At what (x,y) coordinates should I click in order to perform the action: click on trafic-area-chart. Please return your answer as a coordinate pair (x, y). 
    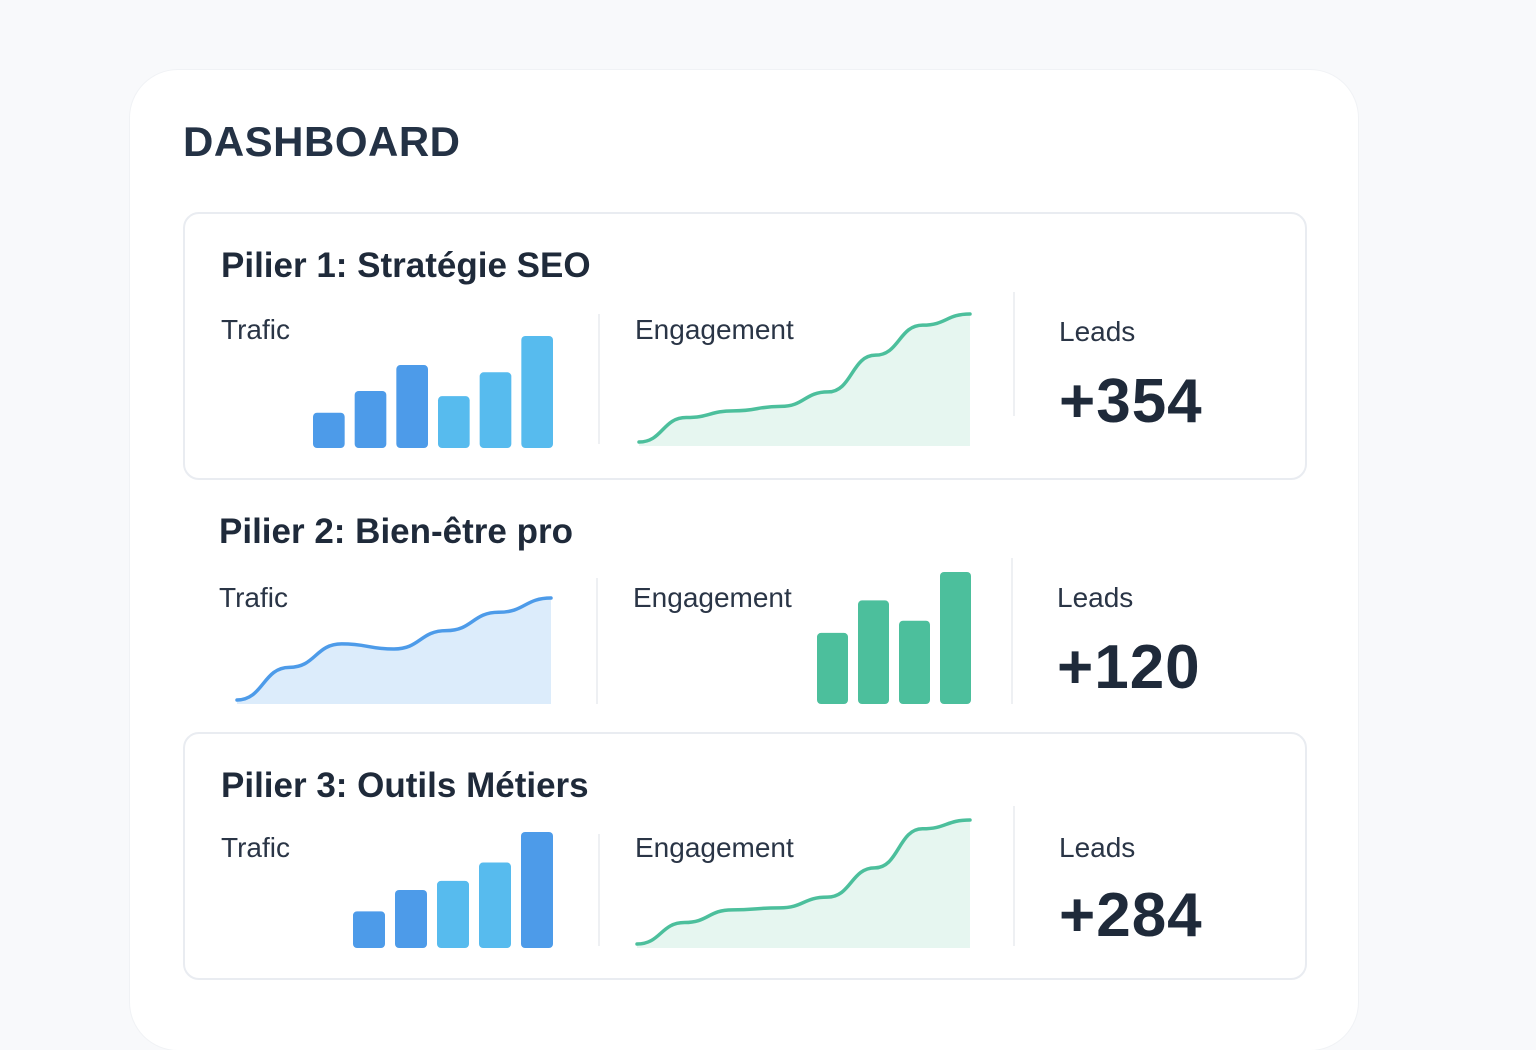
    Looking at the image, I should click on (394, 650).